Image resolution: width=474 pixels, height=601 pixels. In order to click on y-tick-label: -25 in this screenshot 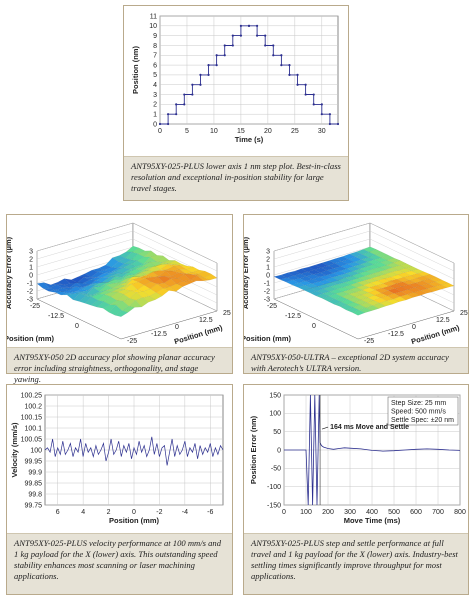, I will do `click(132, 341)`.